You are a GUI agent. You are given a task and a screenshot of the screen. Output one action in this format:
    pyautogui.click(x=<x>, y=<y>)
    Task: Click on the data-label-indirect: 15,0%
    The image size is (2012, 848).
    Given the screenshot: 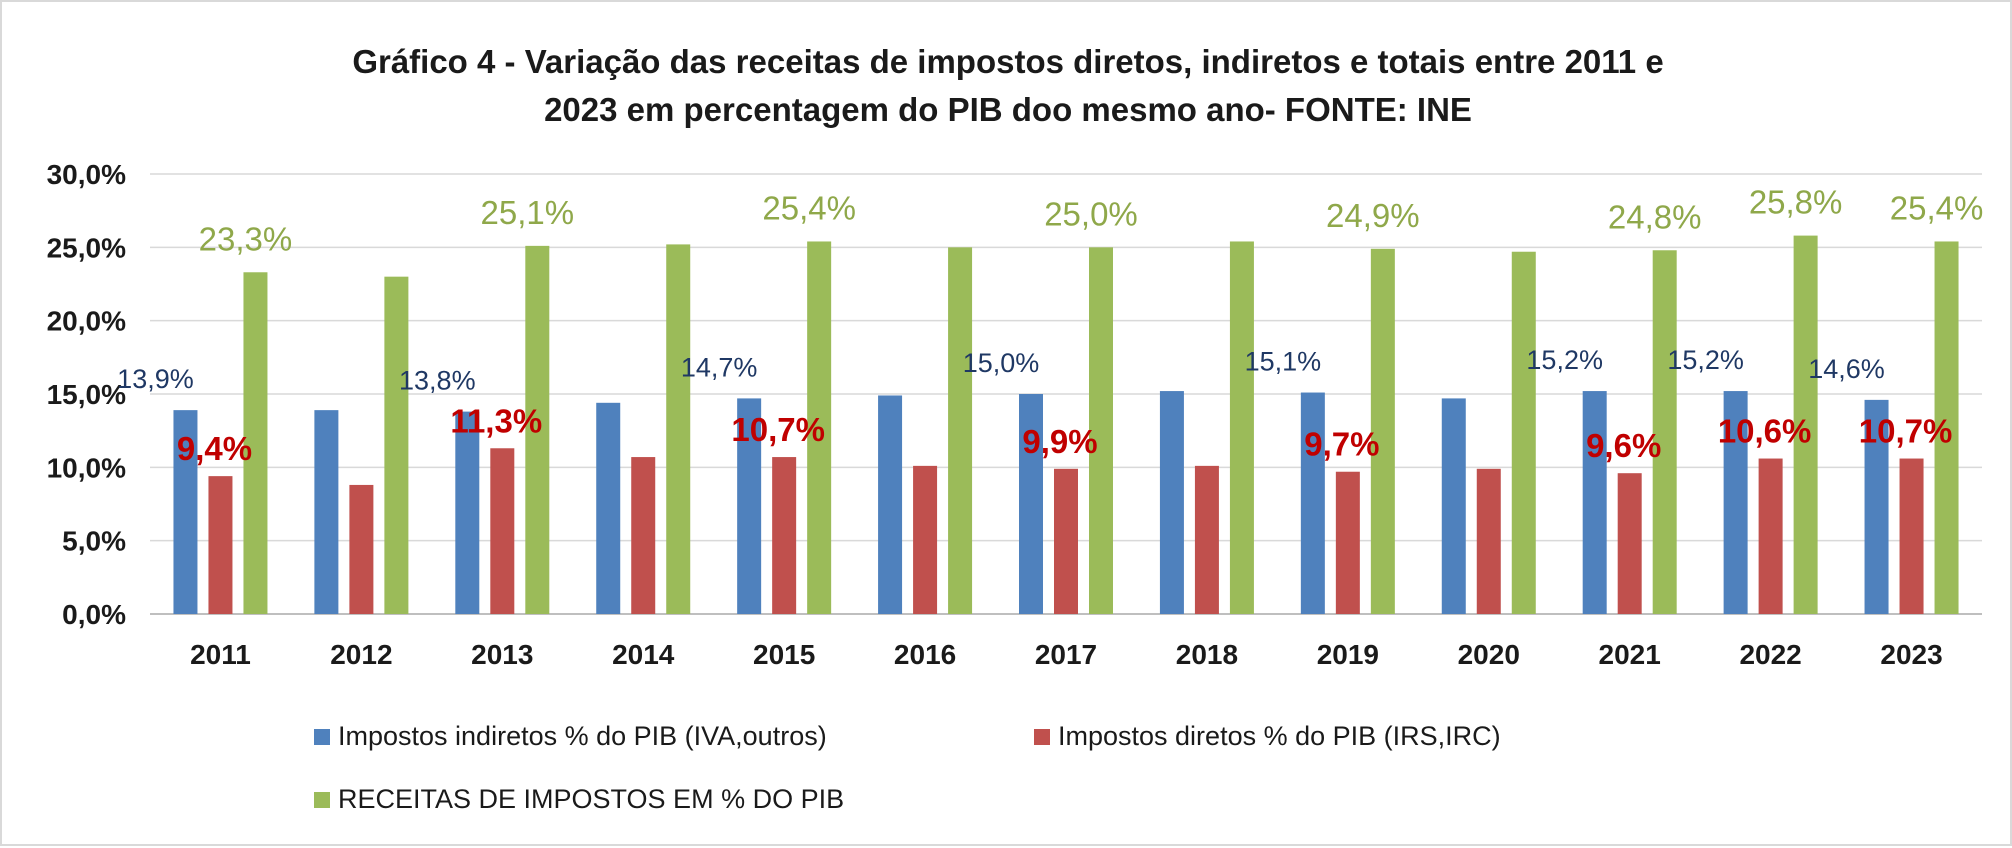 What is the action you would take?
    pyautogui.click(x=1001, y=363)
    